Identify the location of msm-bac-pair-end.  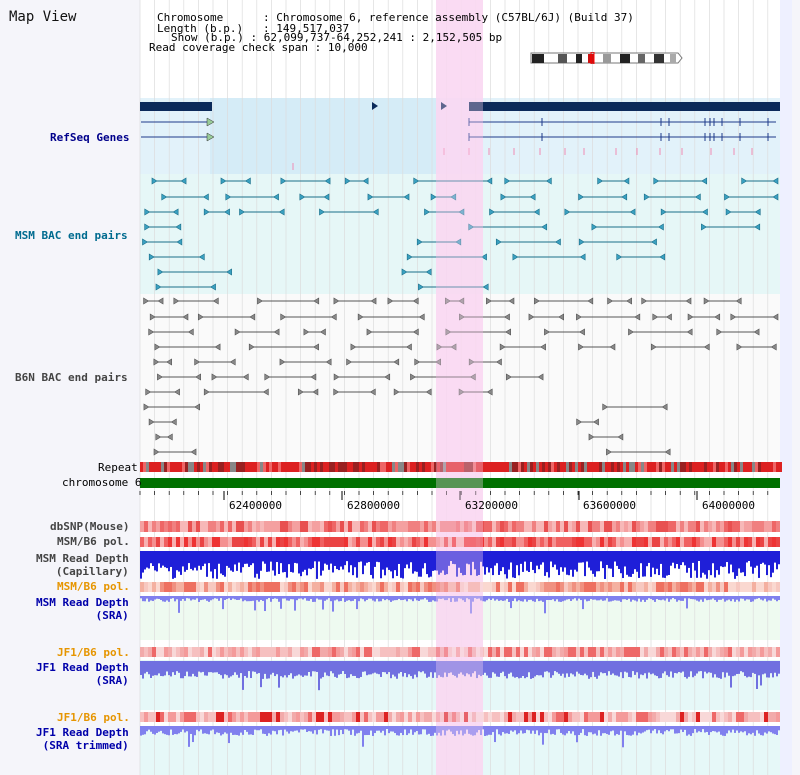
(498, 242).